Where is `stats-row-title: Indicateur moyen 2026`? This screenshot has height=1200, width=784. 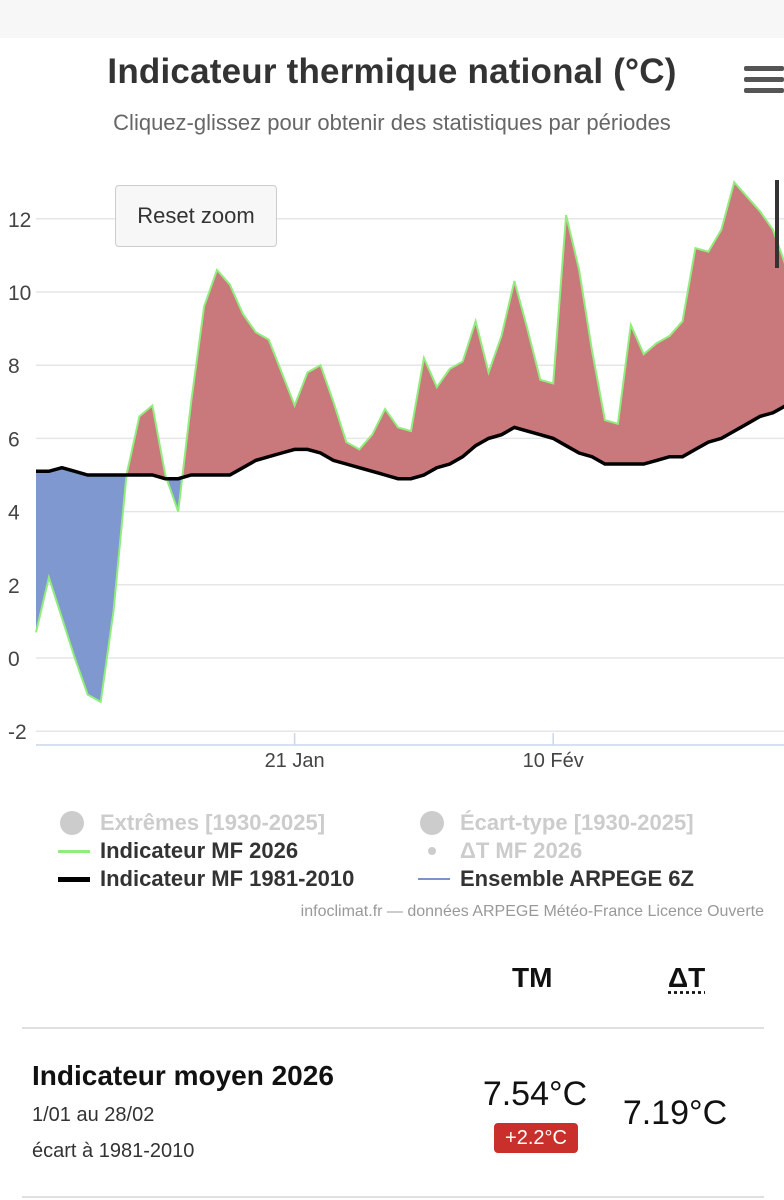
stats-row-title: Indicateur moyen 2026 is located at coordinates (183, 1075).